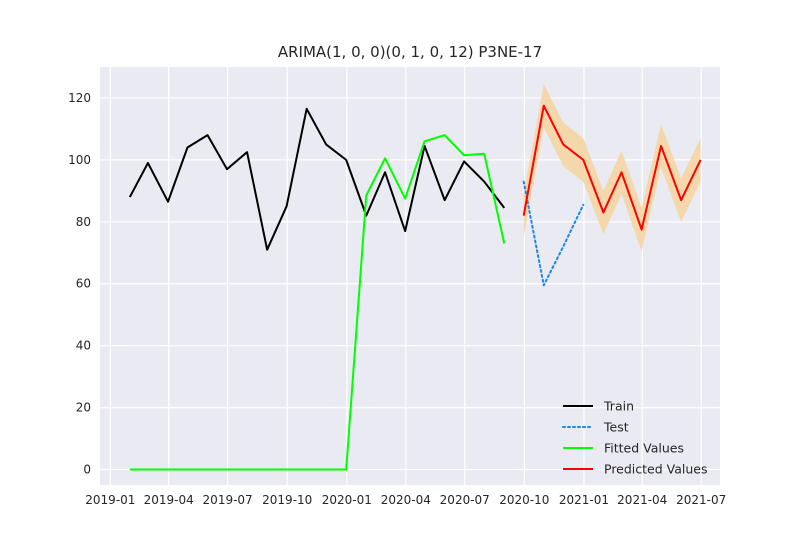  I want to click on confidence-band, so click(612, 168).